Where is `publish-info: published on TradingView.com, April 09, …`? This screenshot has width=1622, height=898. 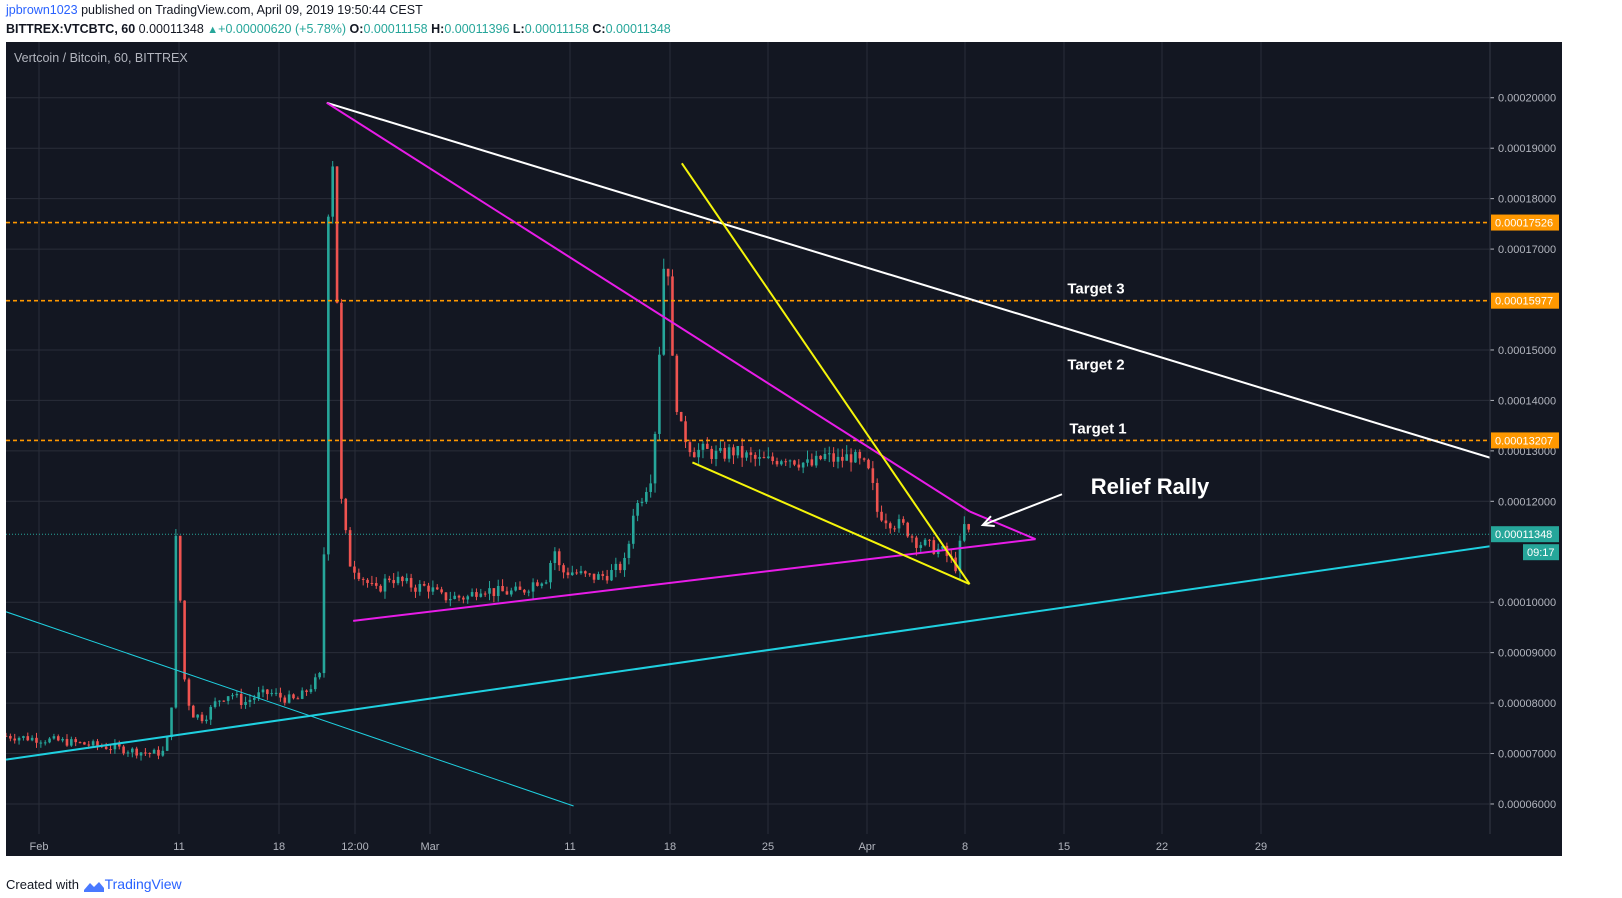 publish-info: published on TradingView.com, April 09, … is located at coordinates (250, 10).